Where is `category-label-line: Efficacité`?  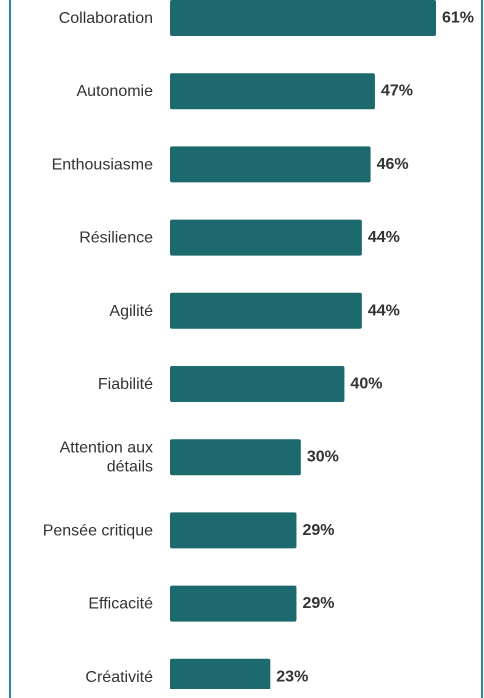
category-label-line: Efficacité is located at coordinates (120, 603).